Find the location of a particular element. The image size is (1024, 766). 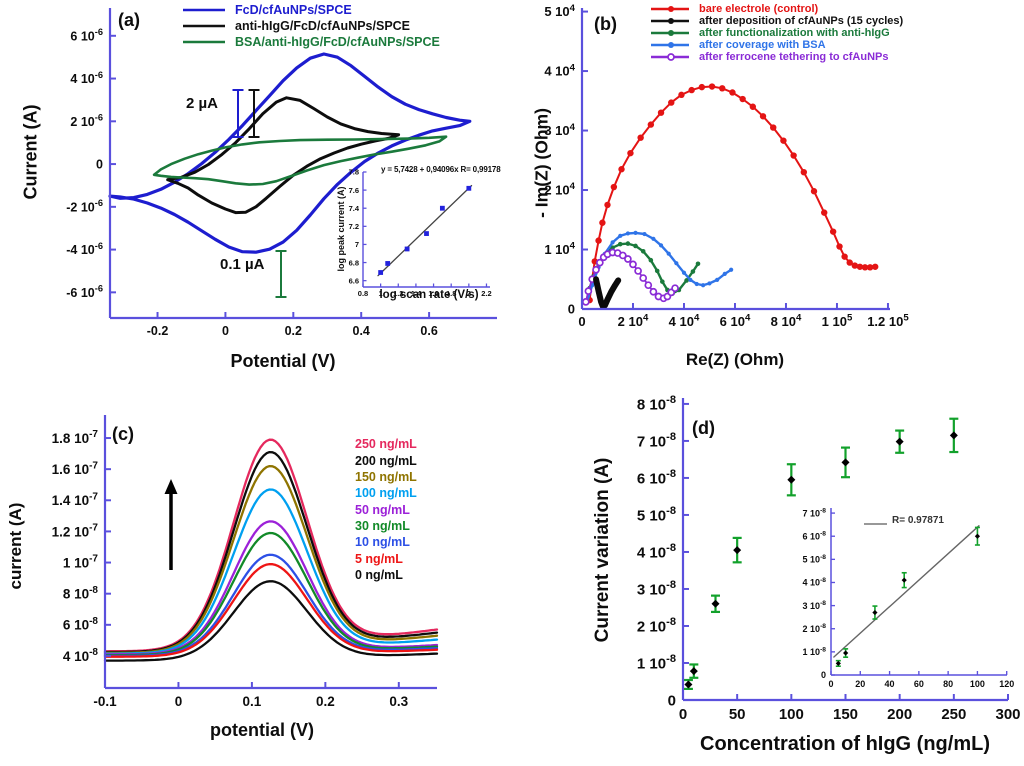

tick-label: 0.6 is located at coordinates (428, 331).